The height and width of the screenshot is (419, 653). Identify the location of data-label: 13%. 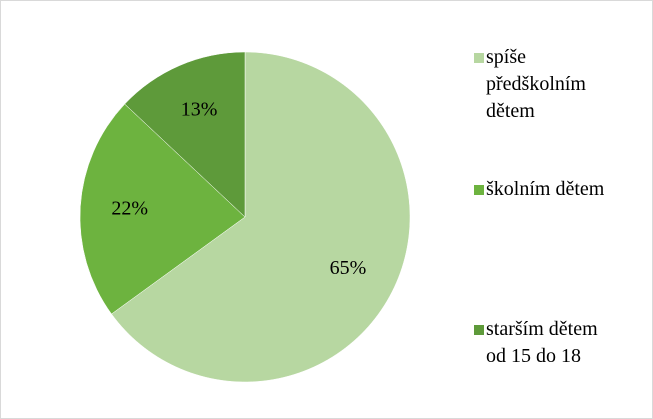
(199, 110).